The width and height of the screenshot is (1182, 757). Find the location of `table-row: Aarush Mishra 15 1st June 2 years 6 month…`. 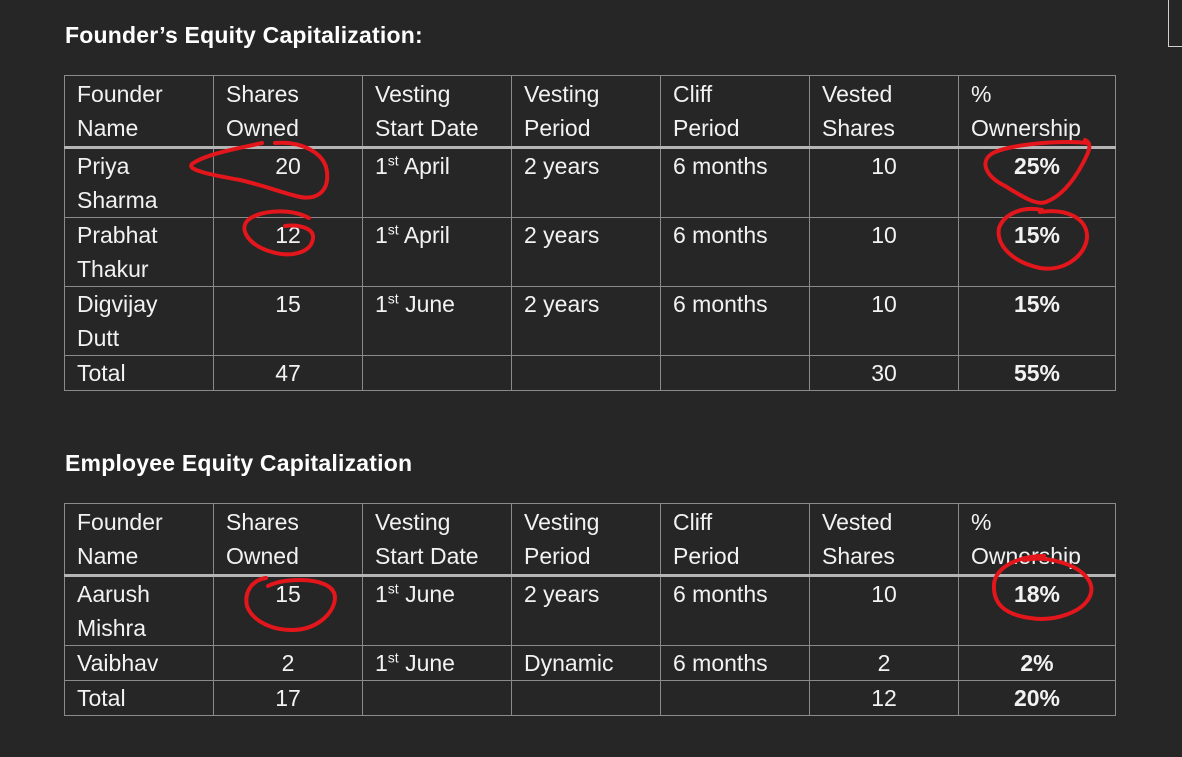

table-row: Aarush Mishra 15 1st June 2 years 6 month… is located at coordinates (590, 610).